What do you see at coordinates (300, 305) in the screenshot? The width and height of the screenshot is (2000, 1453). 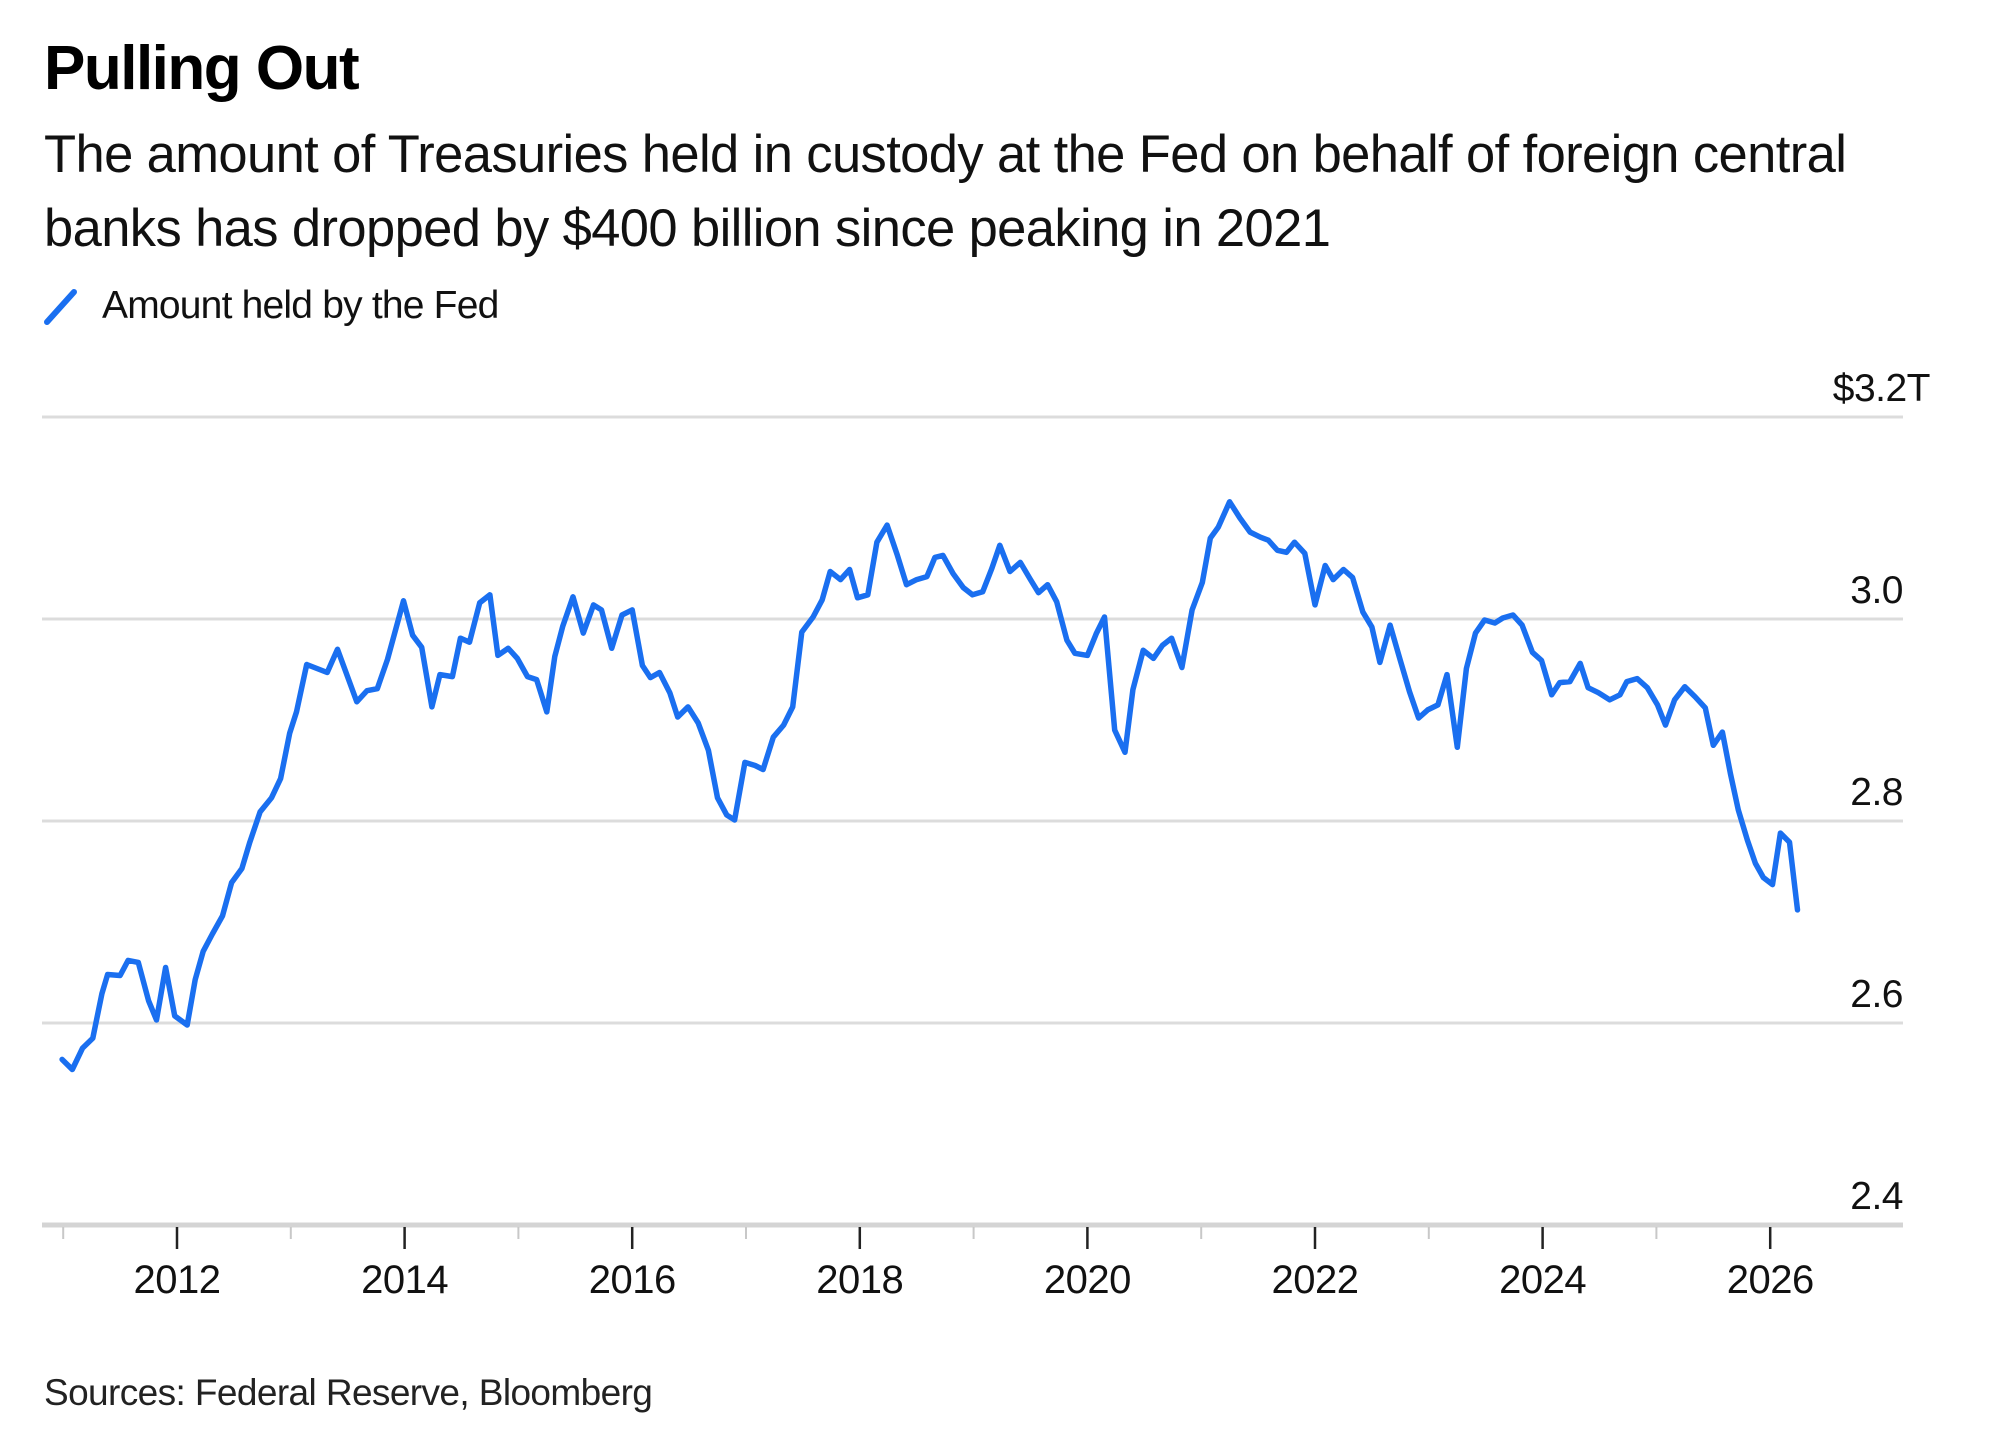 I see `legend-label: Amount held by the Fed` at bounding box center [300, 305].